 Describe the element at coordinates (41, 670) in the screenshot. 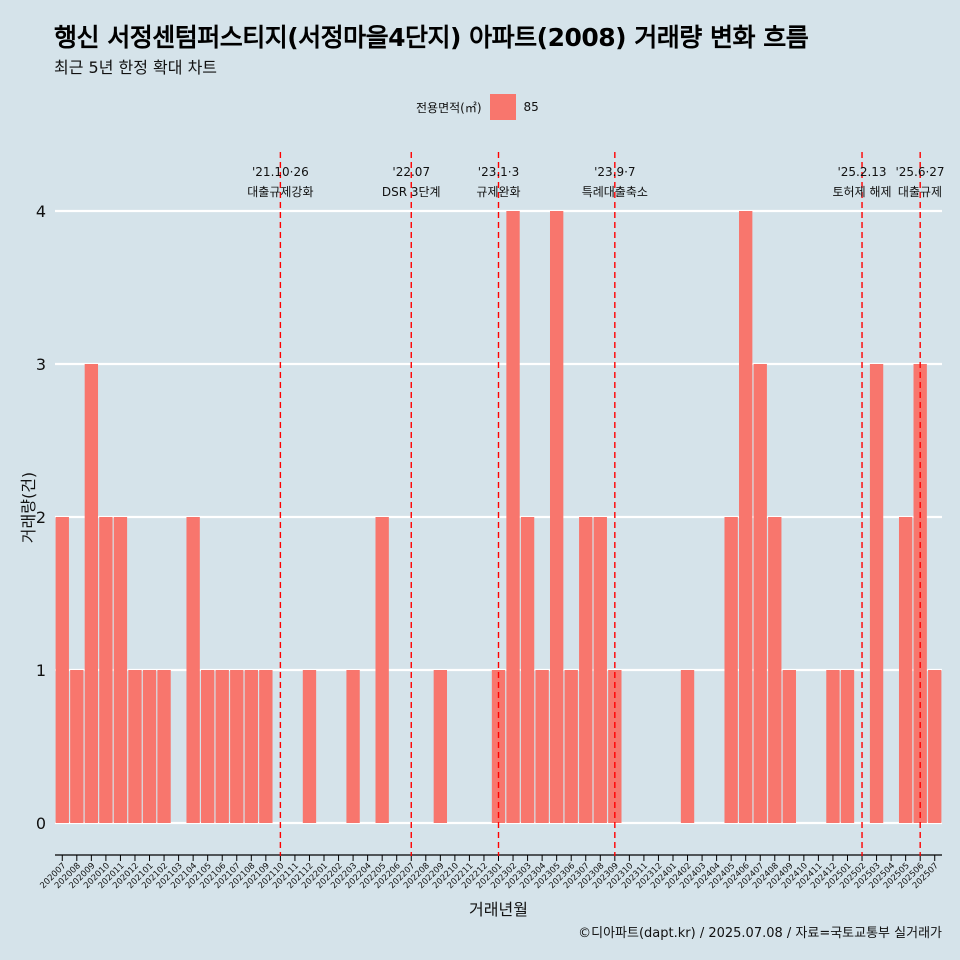

I see `y-tick-label: 1` at that location.